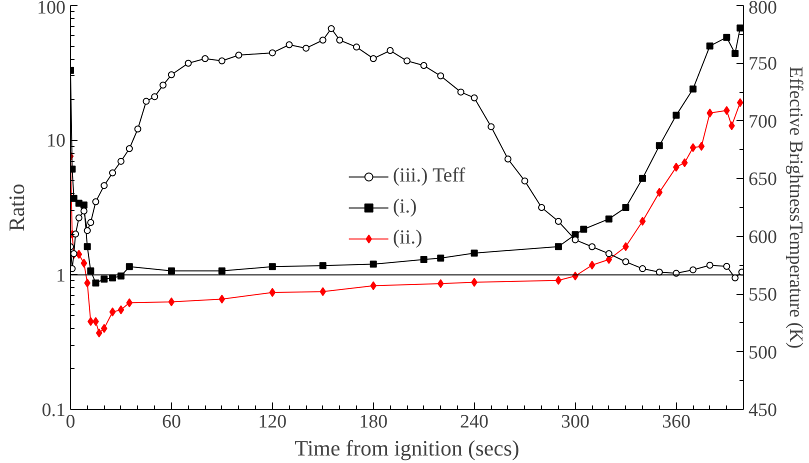 This screenshot has height=463, width=809. What do you see at coordinates (474, 422) in the screenshot?
I see `x-tick-label: 240` at bounding box center [474, 422].